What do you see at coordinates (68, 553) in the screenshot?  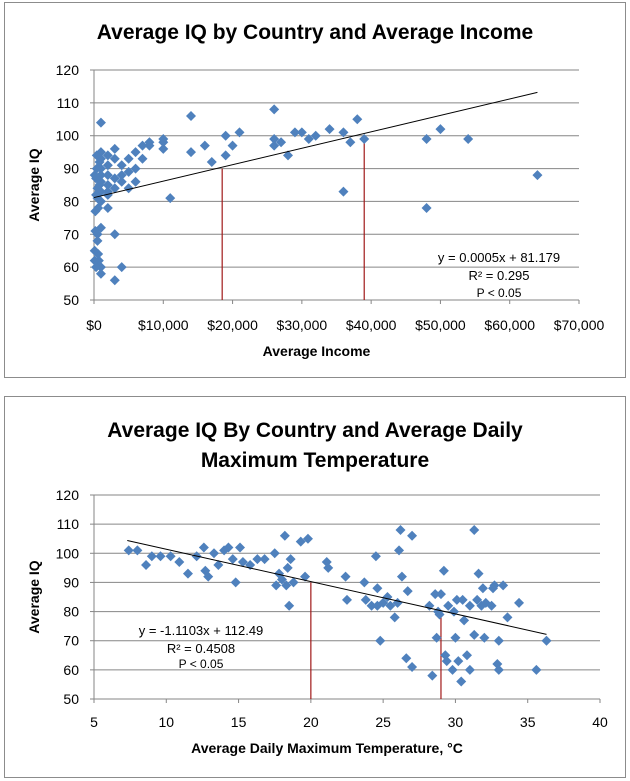 I see `y-tick-label: 100` at bounding box center [68, 553].